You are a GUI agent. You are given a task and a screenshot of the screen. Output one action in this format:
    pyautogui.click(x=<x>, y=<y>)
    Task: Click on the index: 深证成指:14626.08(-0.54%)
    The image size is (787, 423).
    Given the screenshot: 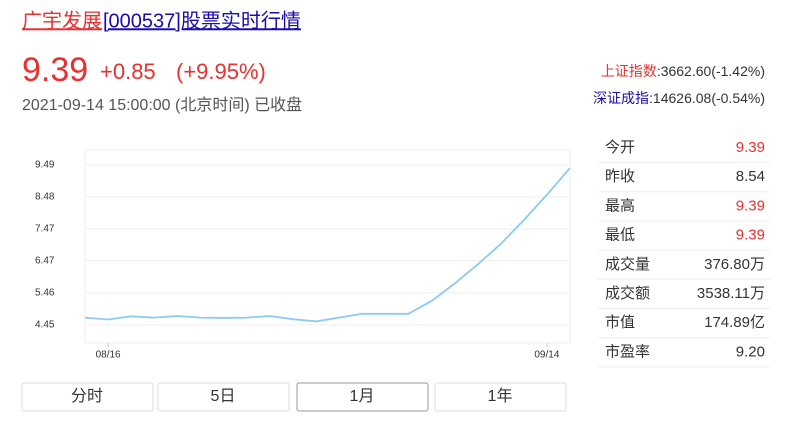 What is the action you would take?
    pyautogui.click(x=679, y=98)
    